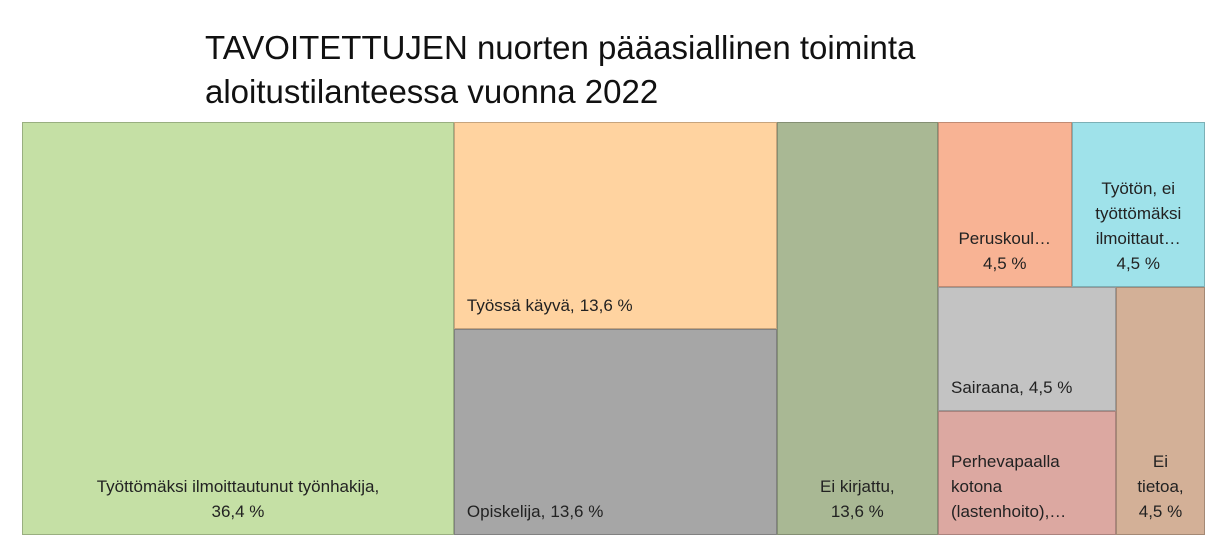 This screenshot has width=1210, height=540. What do you see at coordinates (520, 305) in the screenshot?
I see `category-label: Työssä käyvä,` at bounding box center [520, 305].